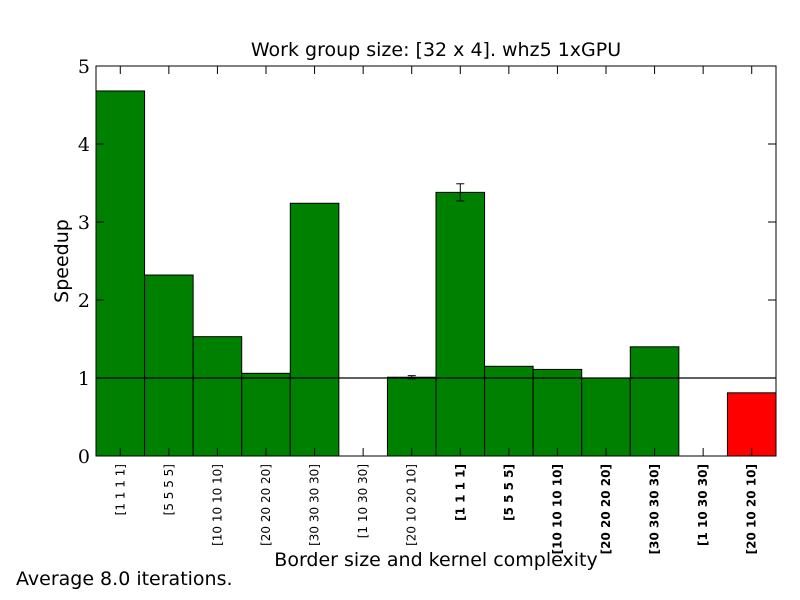  I want to click on x-tick-label-9: [5 5 5 5], so click(509, 492).